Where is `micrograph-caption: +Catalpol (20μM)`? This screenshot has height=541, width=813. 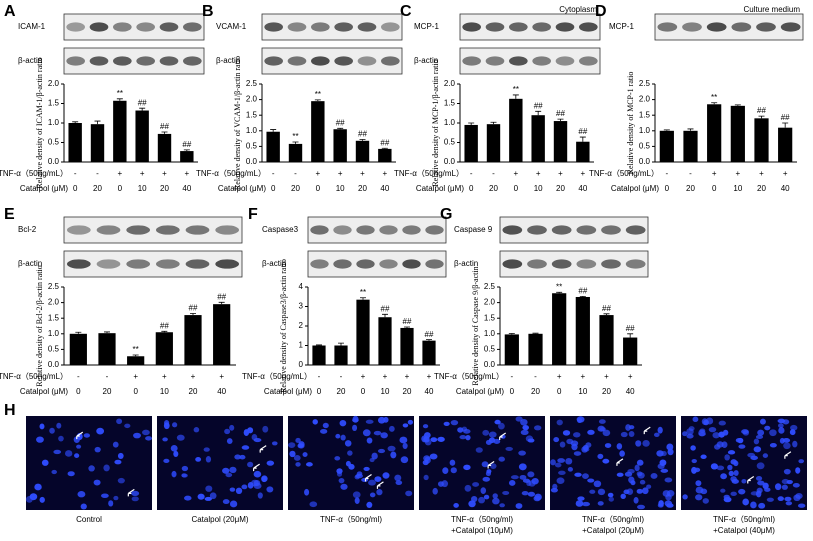
micrograph-caption: +Catalpol (20μM) is located at coordinates (613, 530).